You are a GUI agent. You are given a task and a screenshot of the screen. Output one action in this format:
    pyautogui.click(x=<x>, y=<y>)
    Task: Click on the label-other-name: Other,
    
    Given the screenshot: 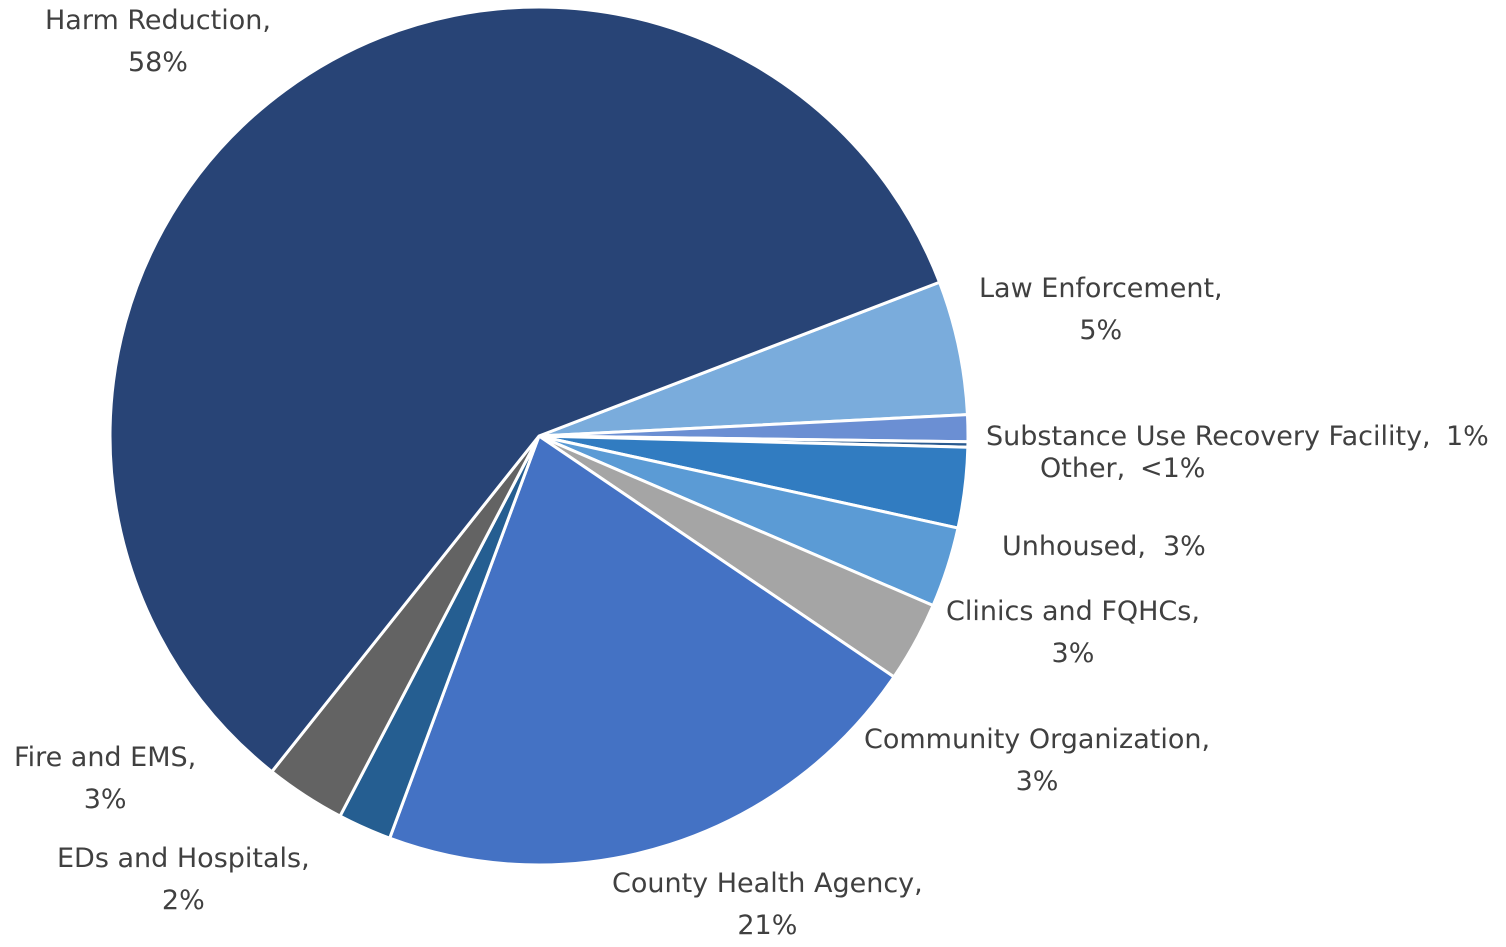 What is the action you would take?
    pyautogui.click(x=1083, y=468)
    